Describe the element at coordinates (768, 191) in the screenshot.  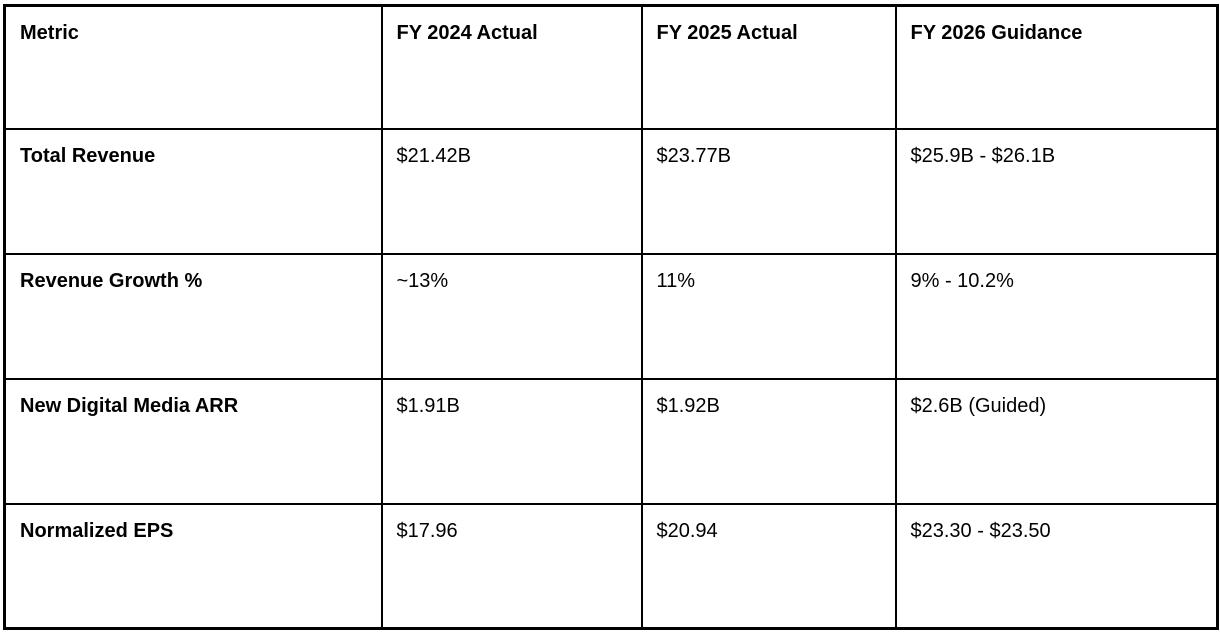
I see `cell-total-revenue-fy2025: $23.77B` at that location.